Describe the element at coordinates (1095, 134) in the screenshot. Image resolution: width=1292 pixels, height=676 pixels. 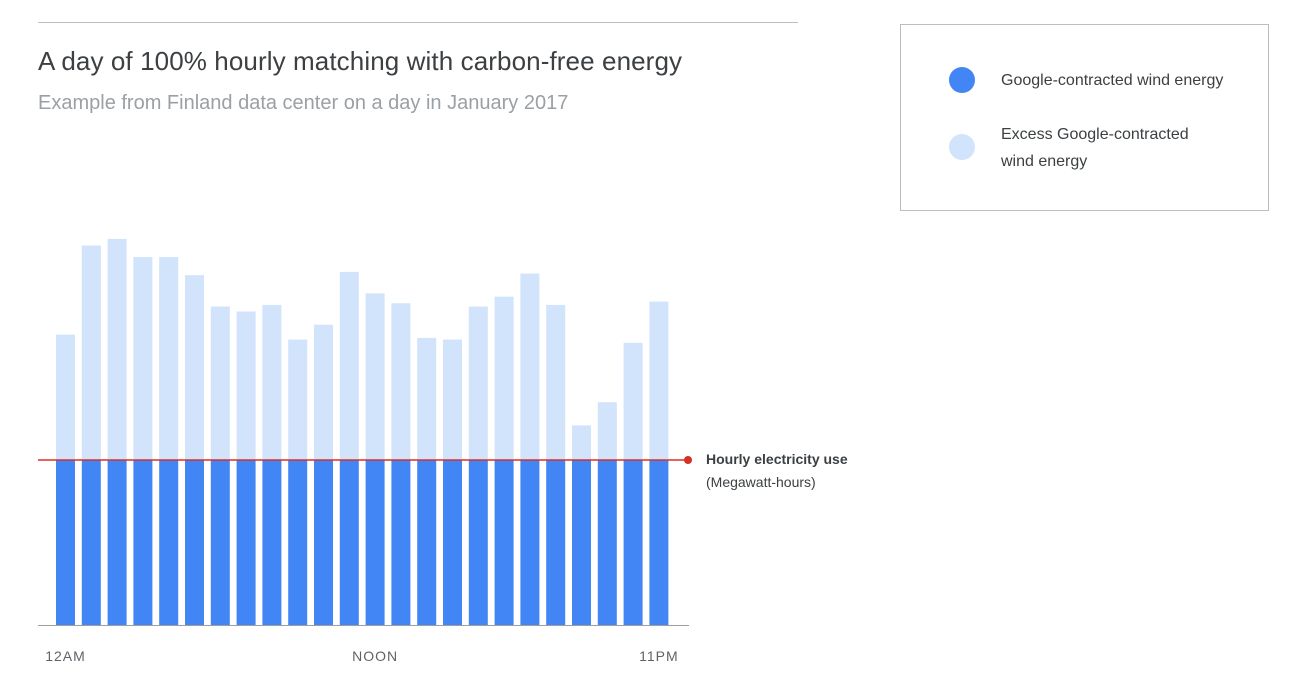
I see `legend-label-excess-line1: Excess Google-contracted` at that location.